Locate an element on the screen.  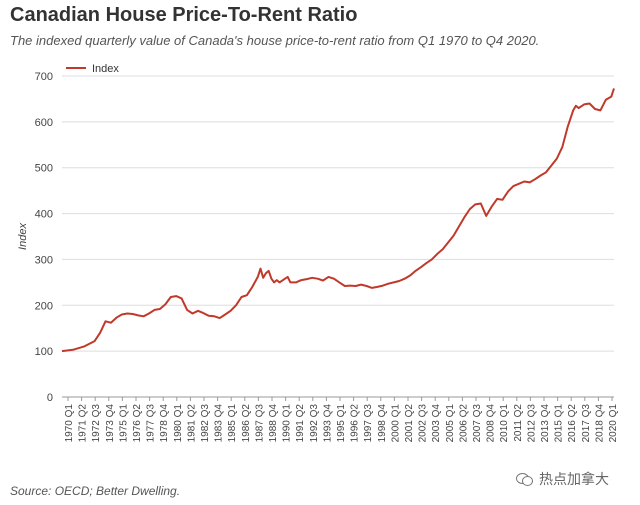
x-tick-label: 2016 Q2 is located at coordinates (572, 423).